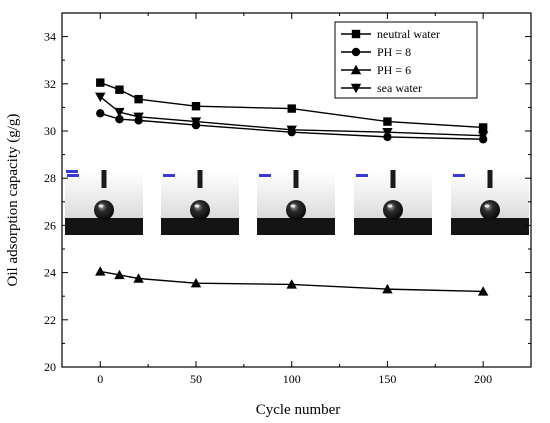 This screenshot has height=423, width=550. What do you see at coordinates (50, 273) in the screenshot?
I see `y-tick-label: 24` at bounding box center [50, 273].